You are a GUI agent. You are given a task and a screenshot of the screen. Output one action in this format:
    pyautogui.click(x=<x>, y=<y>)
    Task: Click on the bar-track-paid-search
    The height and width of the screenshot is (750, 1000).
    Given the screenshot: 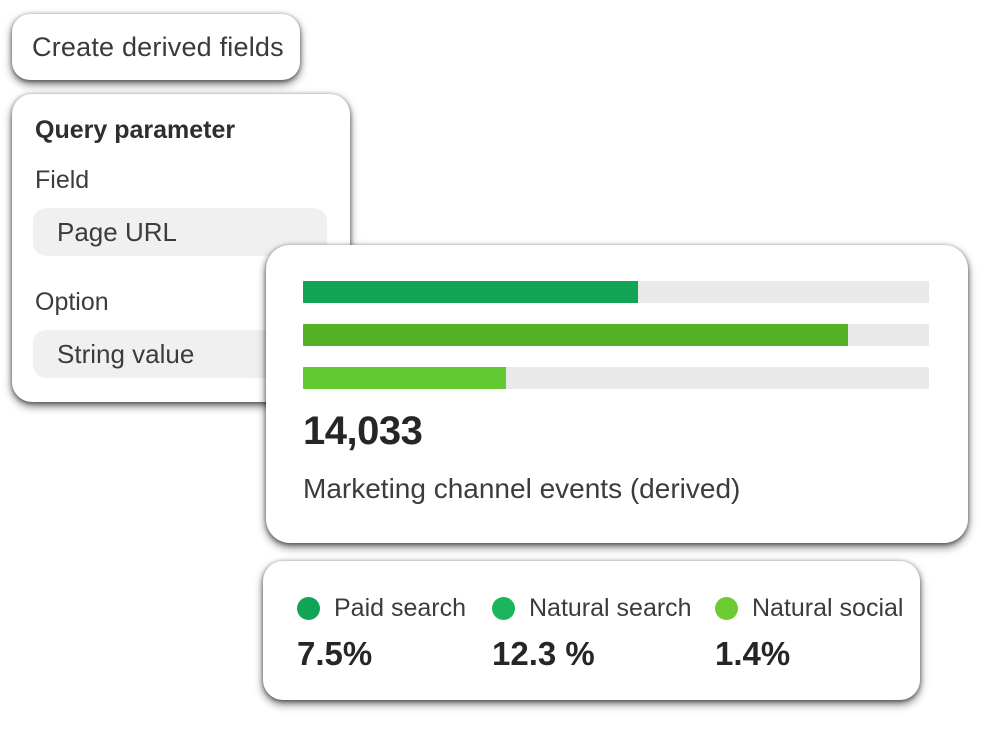 What is the action you would take?
    pyautogui.click(x=616, y=292)
    